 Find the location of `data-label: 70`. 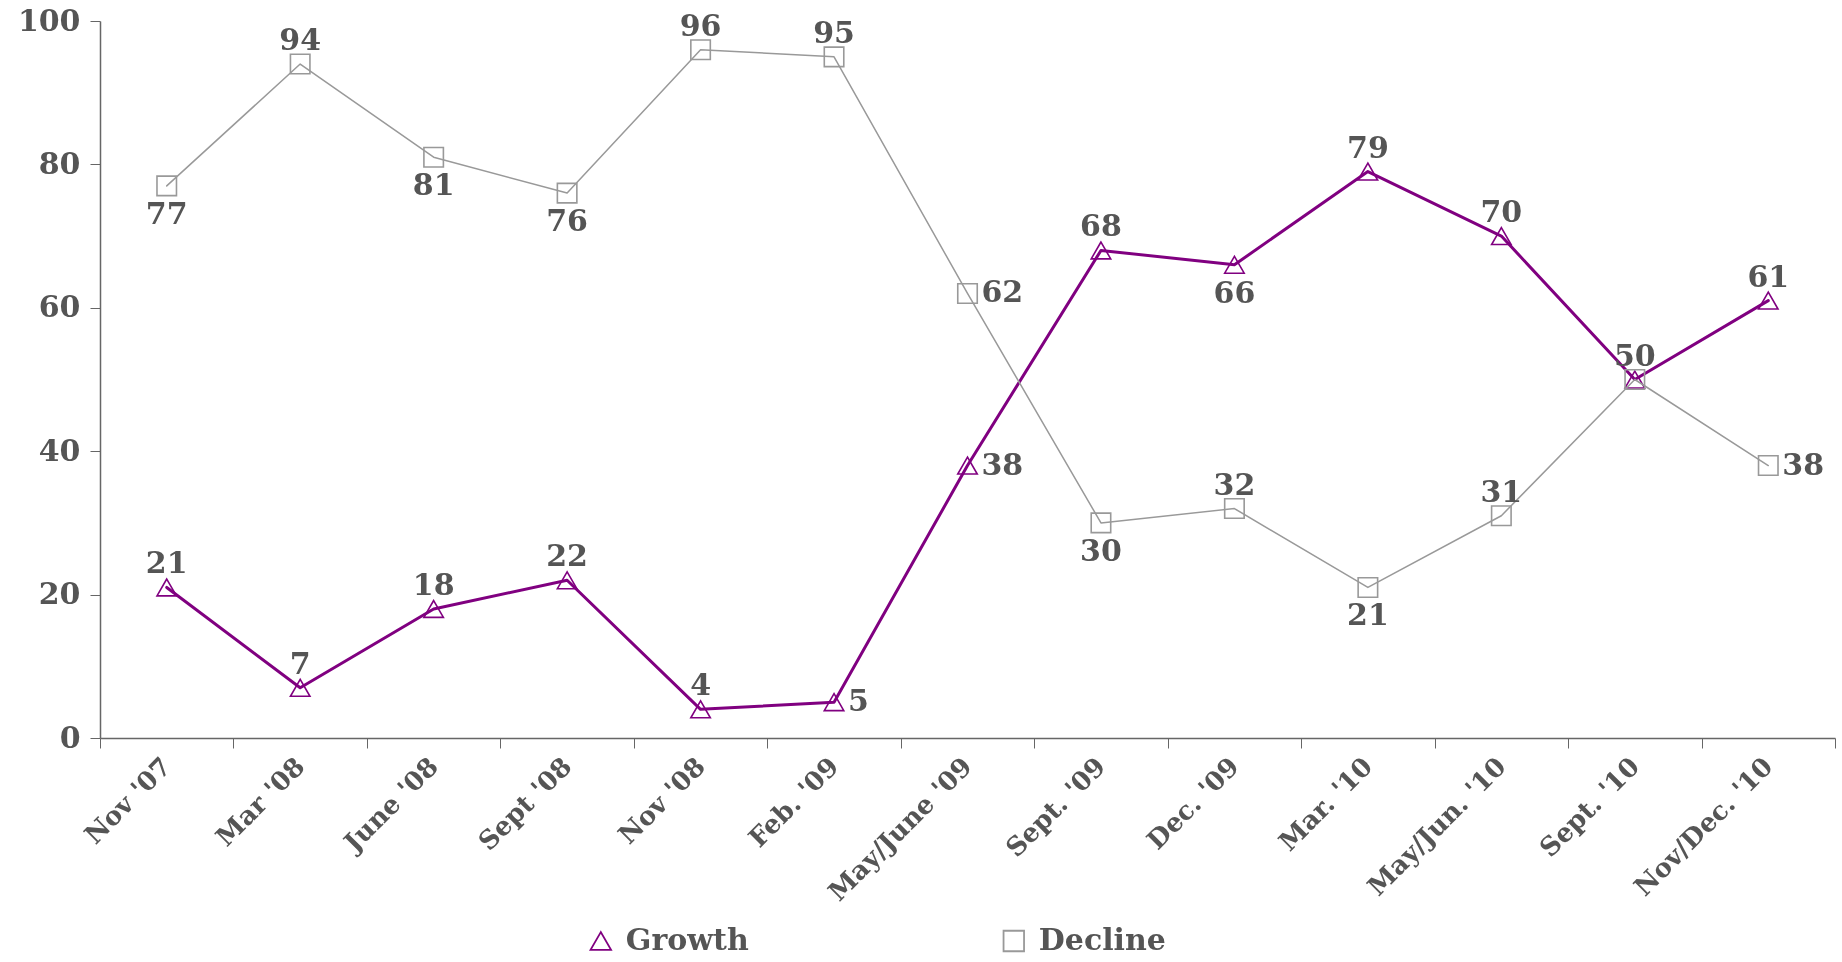

data-label: 70 is located at coordinates (1501, 212).